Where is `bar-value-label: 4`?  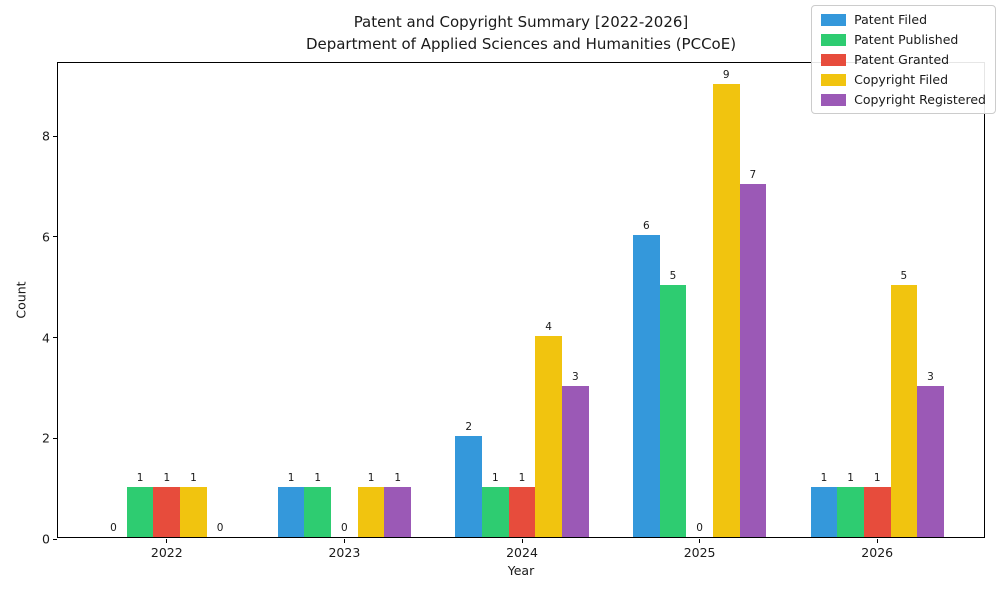
bar-value-label: 4 is located at coordinates (548, 326).